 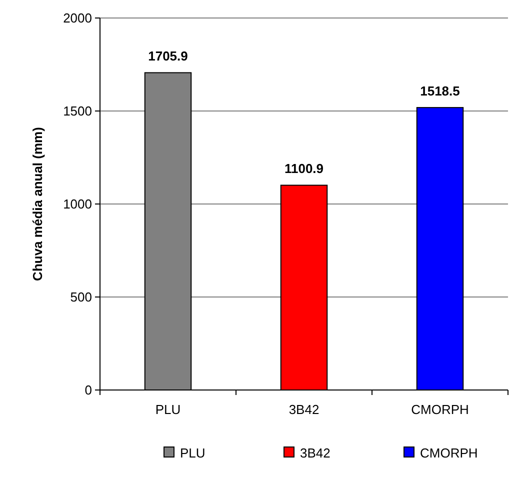 I want to click on data-label: 1100.9, so click(x=304, y=168).